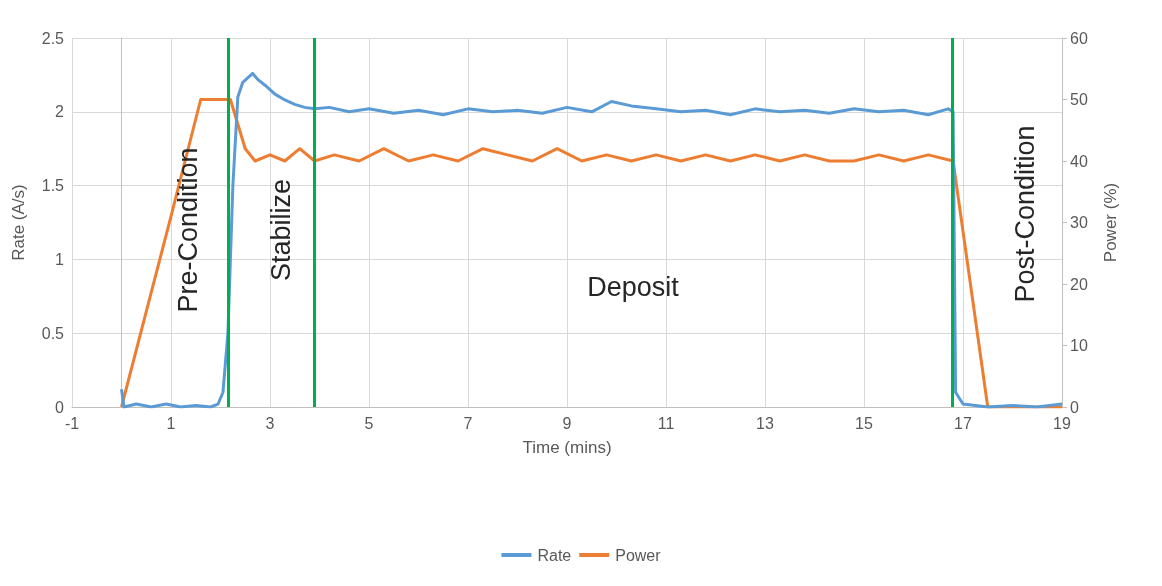  I want to click on y-tick-label: 0.5, so click(53, 333).